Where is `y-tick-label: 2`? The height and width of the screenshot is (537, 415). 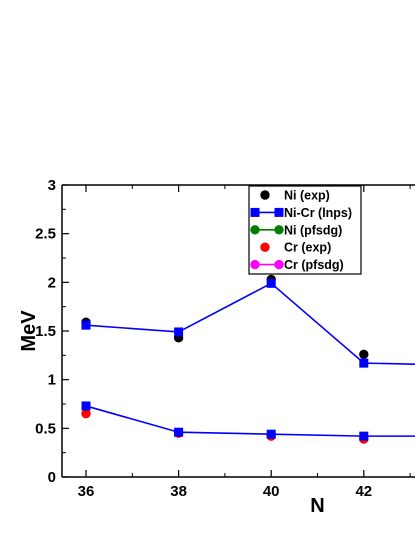 y-tick-label: 2 is located at coordinates (52, 282).